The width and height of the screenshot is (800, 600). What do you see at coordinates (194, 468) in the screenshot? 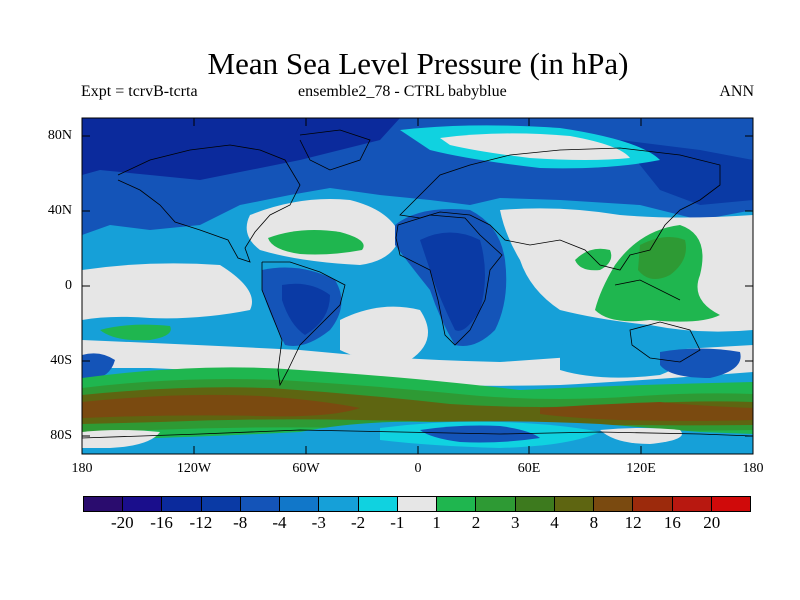
I see `lon-label-120w: 120W` at bounding box center [194, 468].